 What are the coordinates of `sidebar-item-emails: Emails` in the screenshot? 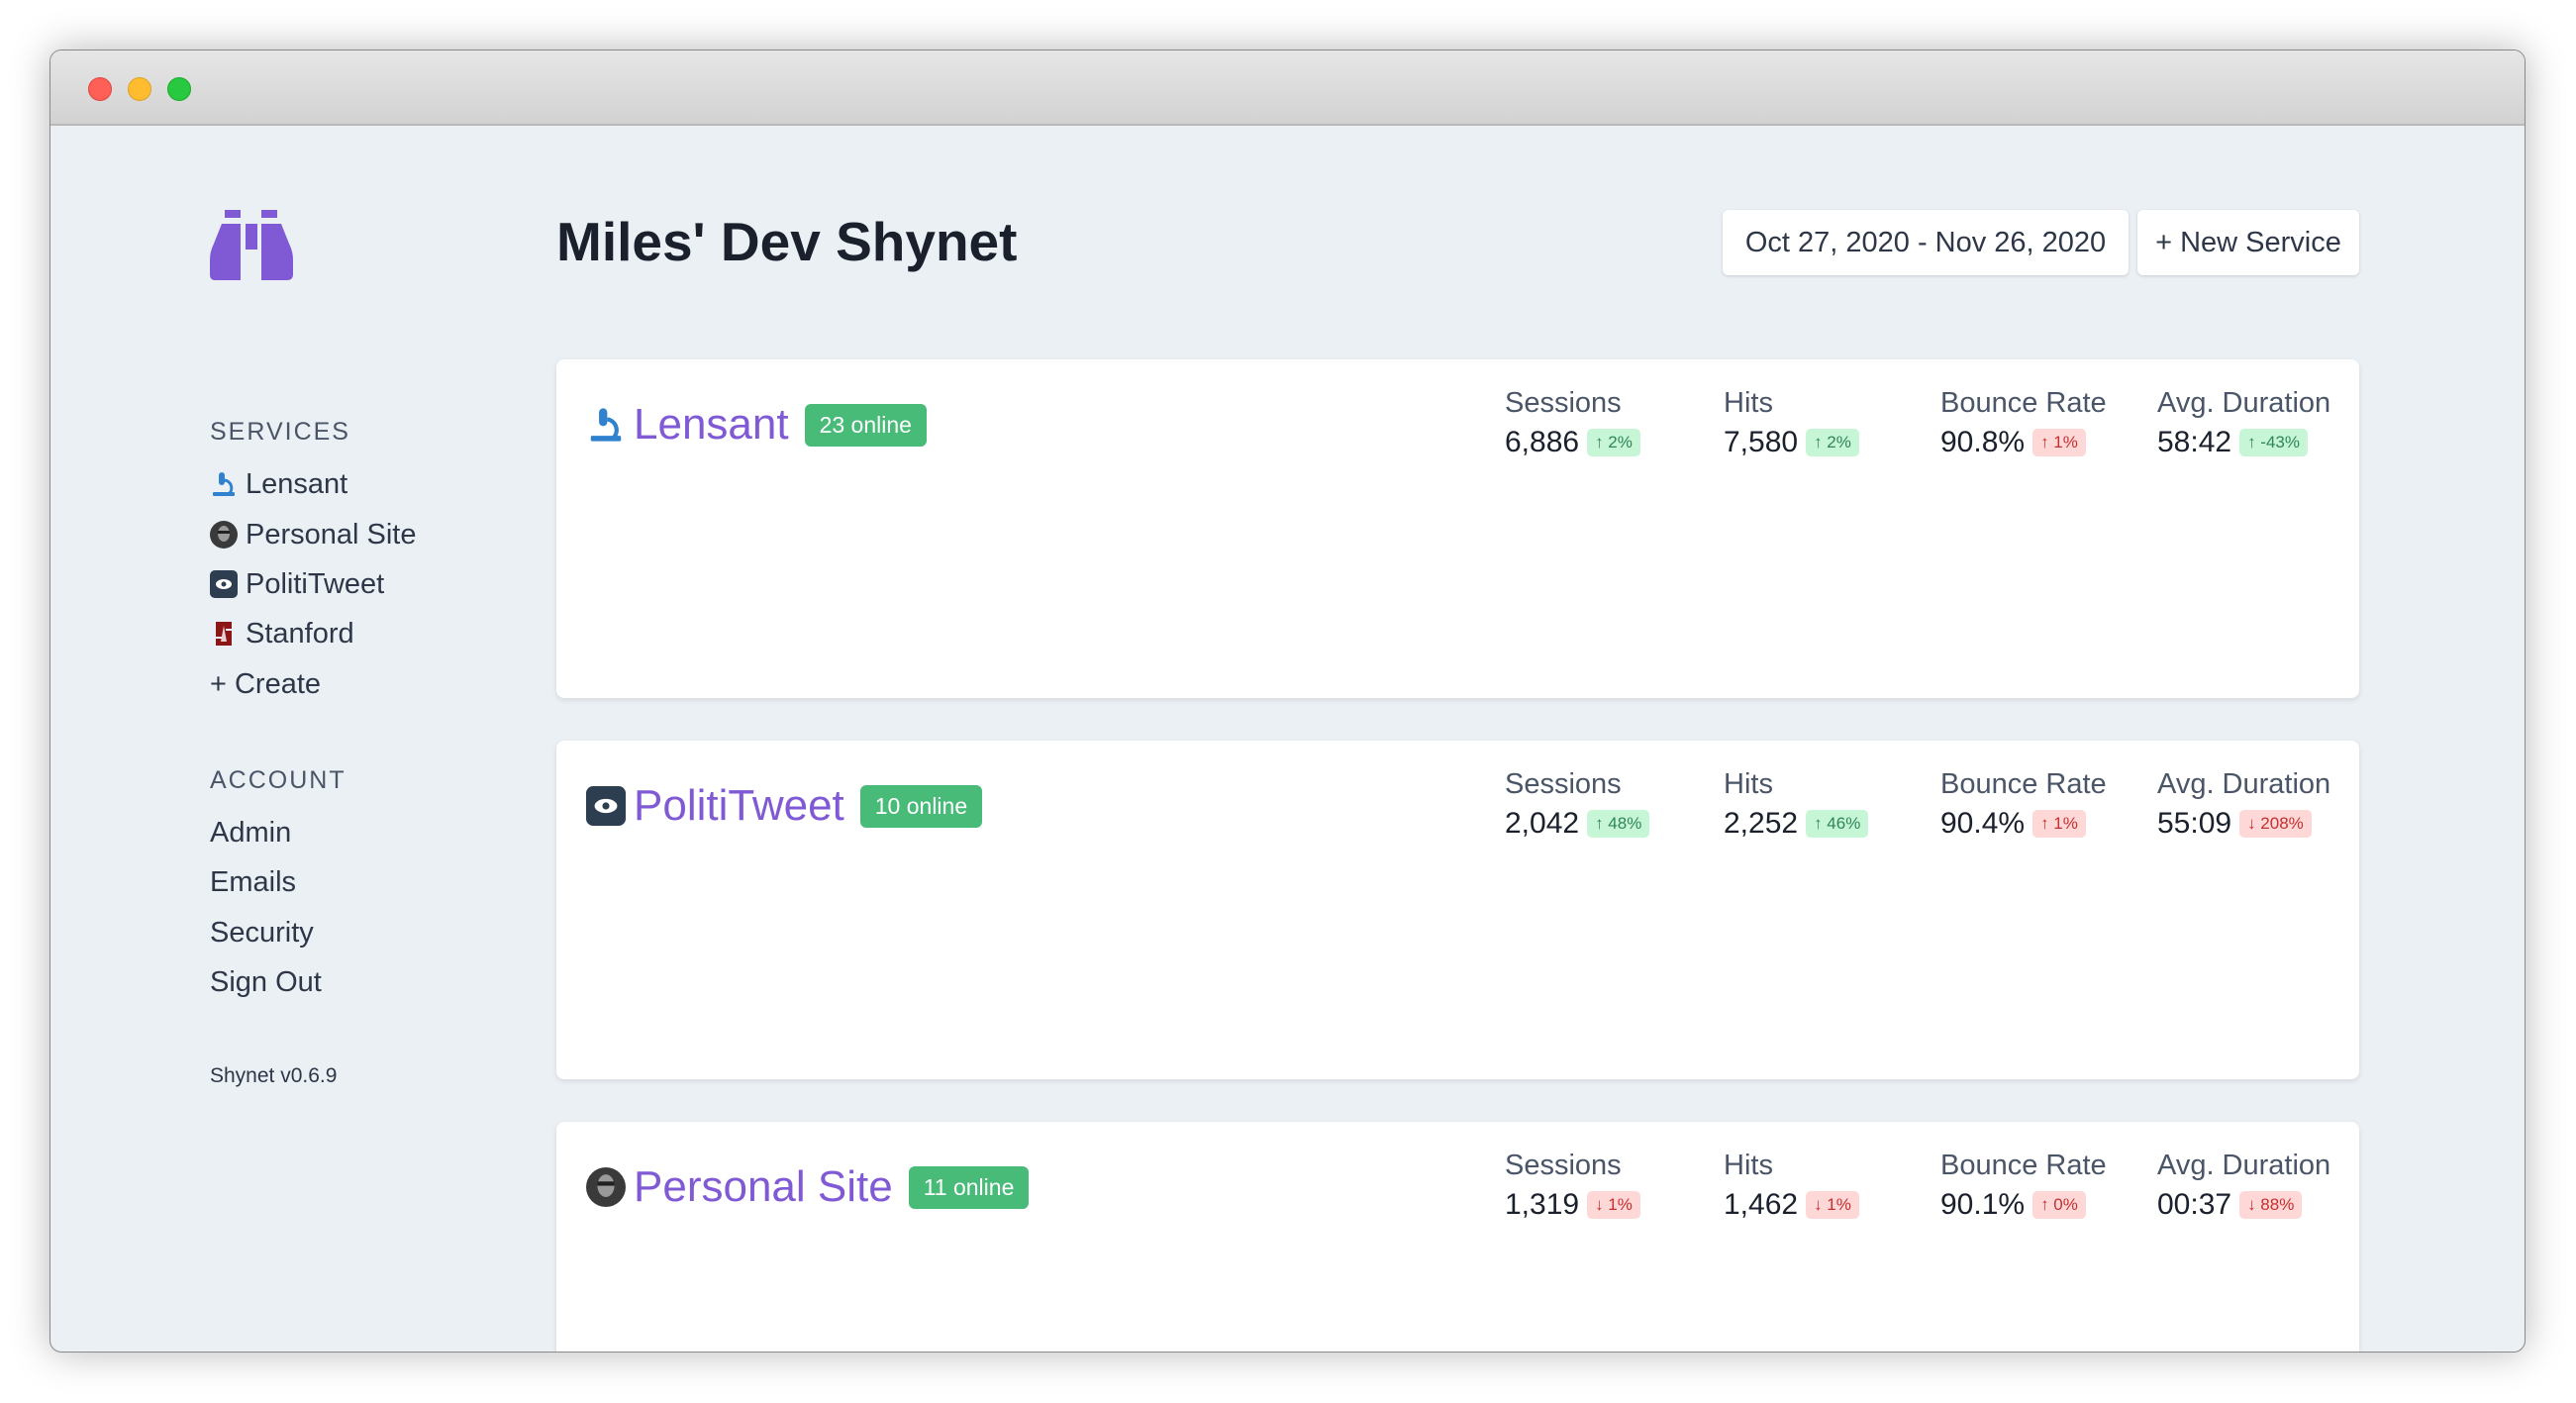 It's located at (253, 881).